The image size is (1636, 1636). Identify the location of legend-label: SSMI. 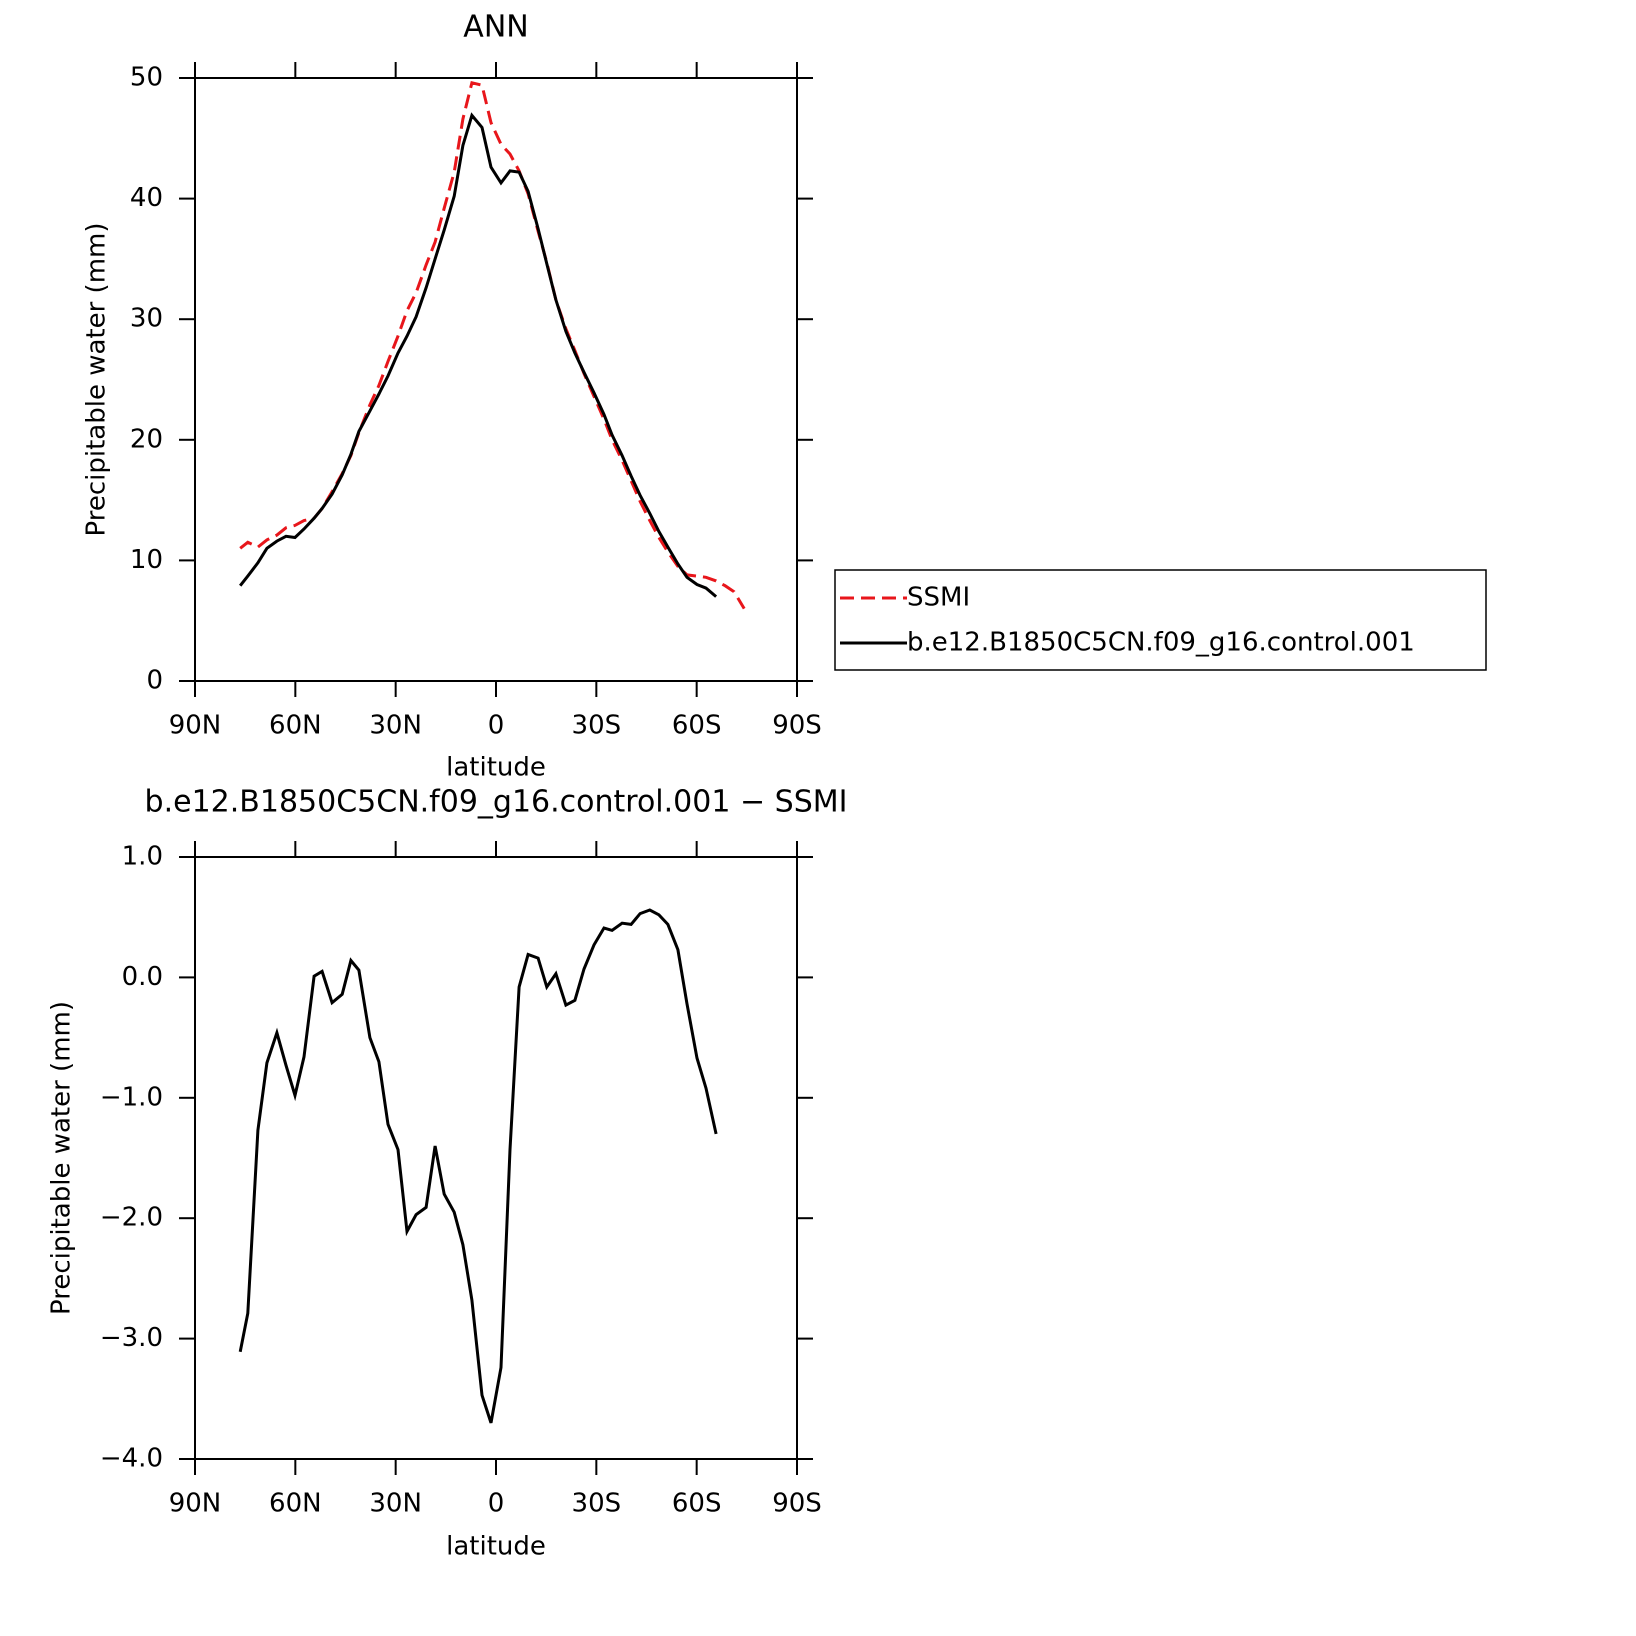
(938, 598).